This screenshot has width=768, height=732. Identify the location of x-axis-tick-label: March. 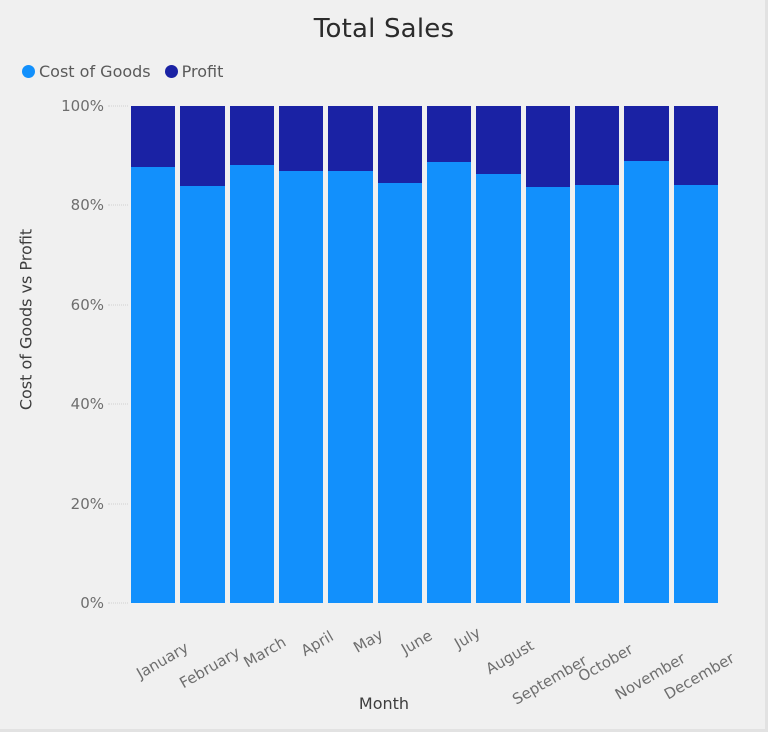
(264, 652).